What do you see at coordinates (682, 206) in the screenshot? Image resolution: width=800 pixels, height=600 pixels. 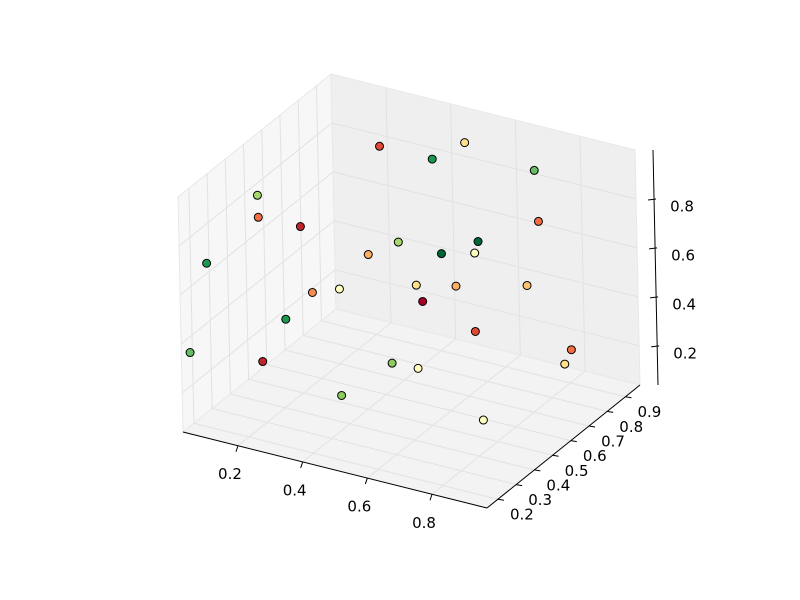 I see `z-tick-label: 0.8` at bounding box center [682, 206].